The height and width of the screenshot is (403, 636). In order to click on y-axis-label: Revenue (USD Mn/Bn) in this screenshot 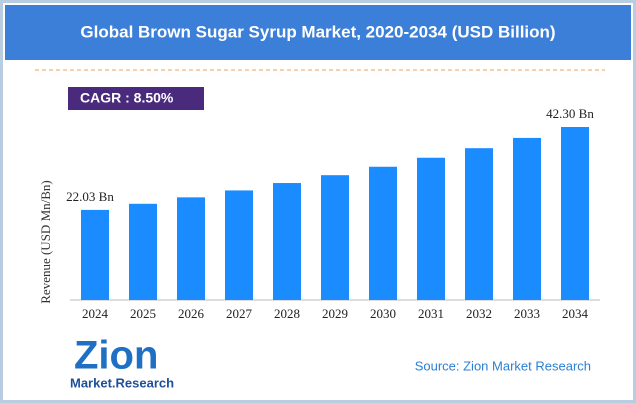, I will do `click(45, 242)`.